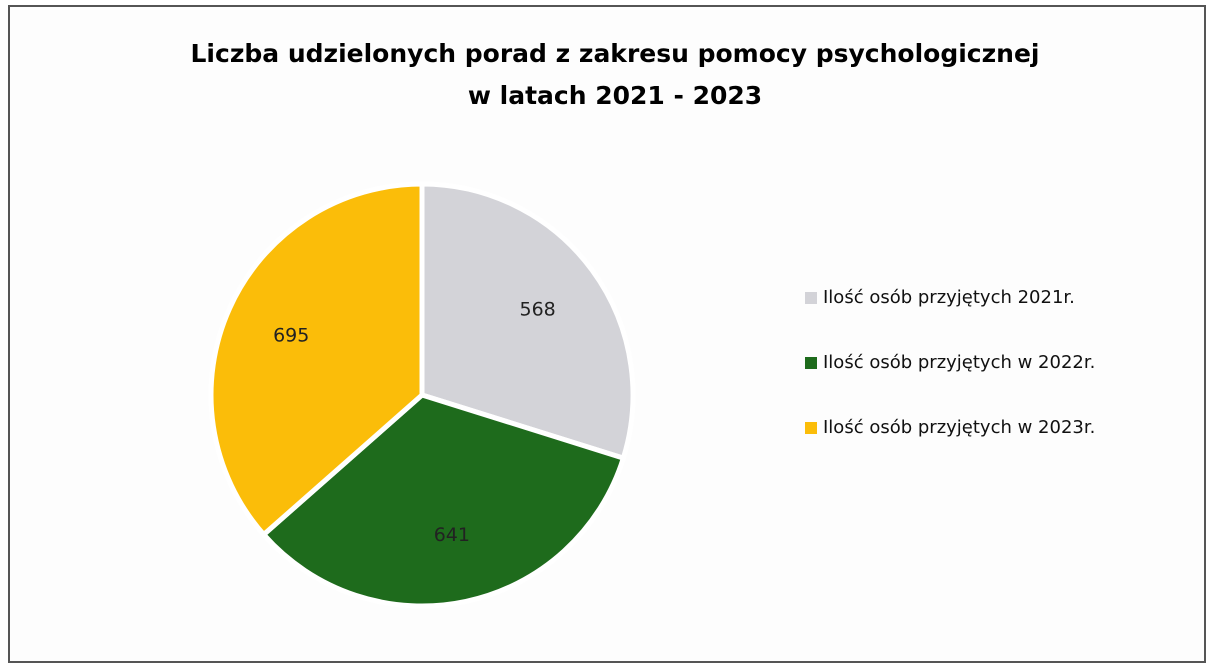 The image size is (1209, 667). What do you see at coordinates (959, 427) in the screenshot?
I see `legend-label: Ilość osób przyjętych w 2023r.` at bounding box center [959, 427].